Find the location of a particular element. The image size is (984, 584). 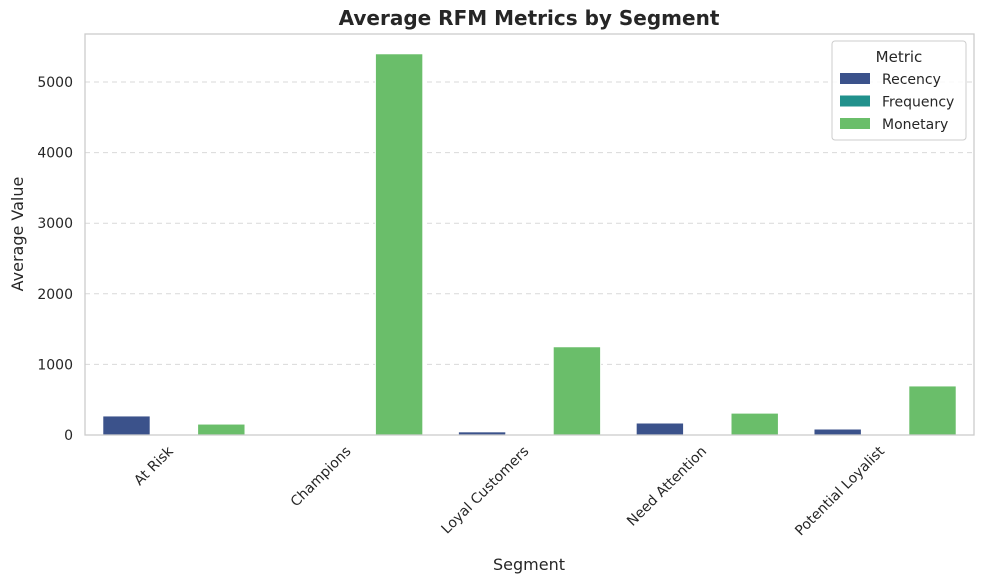

legend-swatch-monetary is located at coordinates (855, 123).